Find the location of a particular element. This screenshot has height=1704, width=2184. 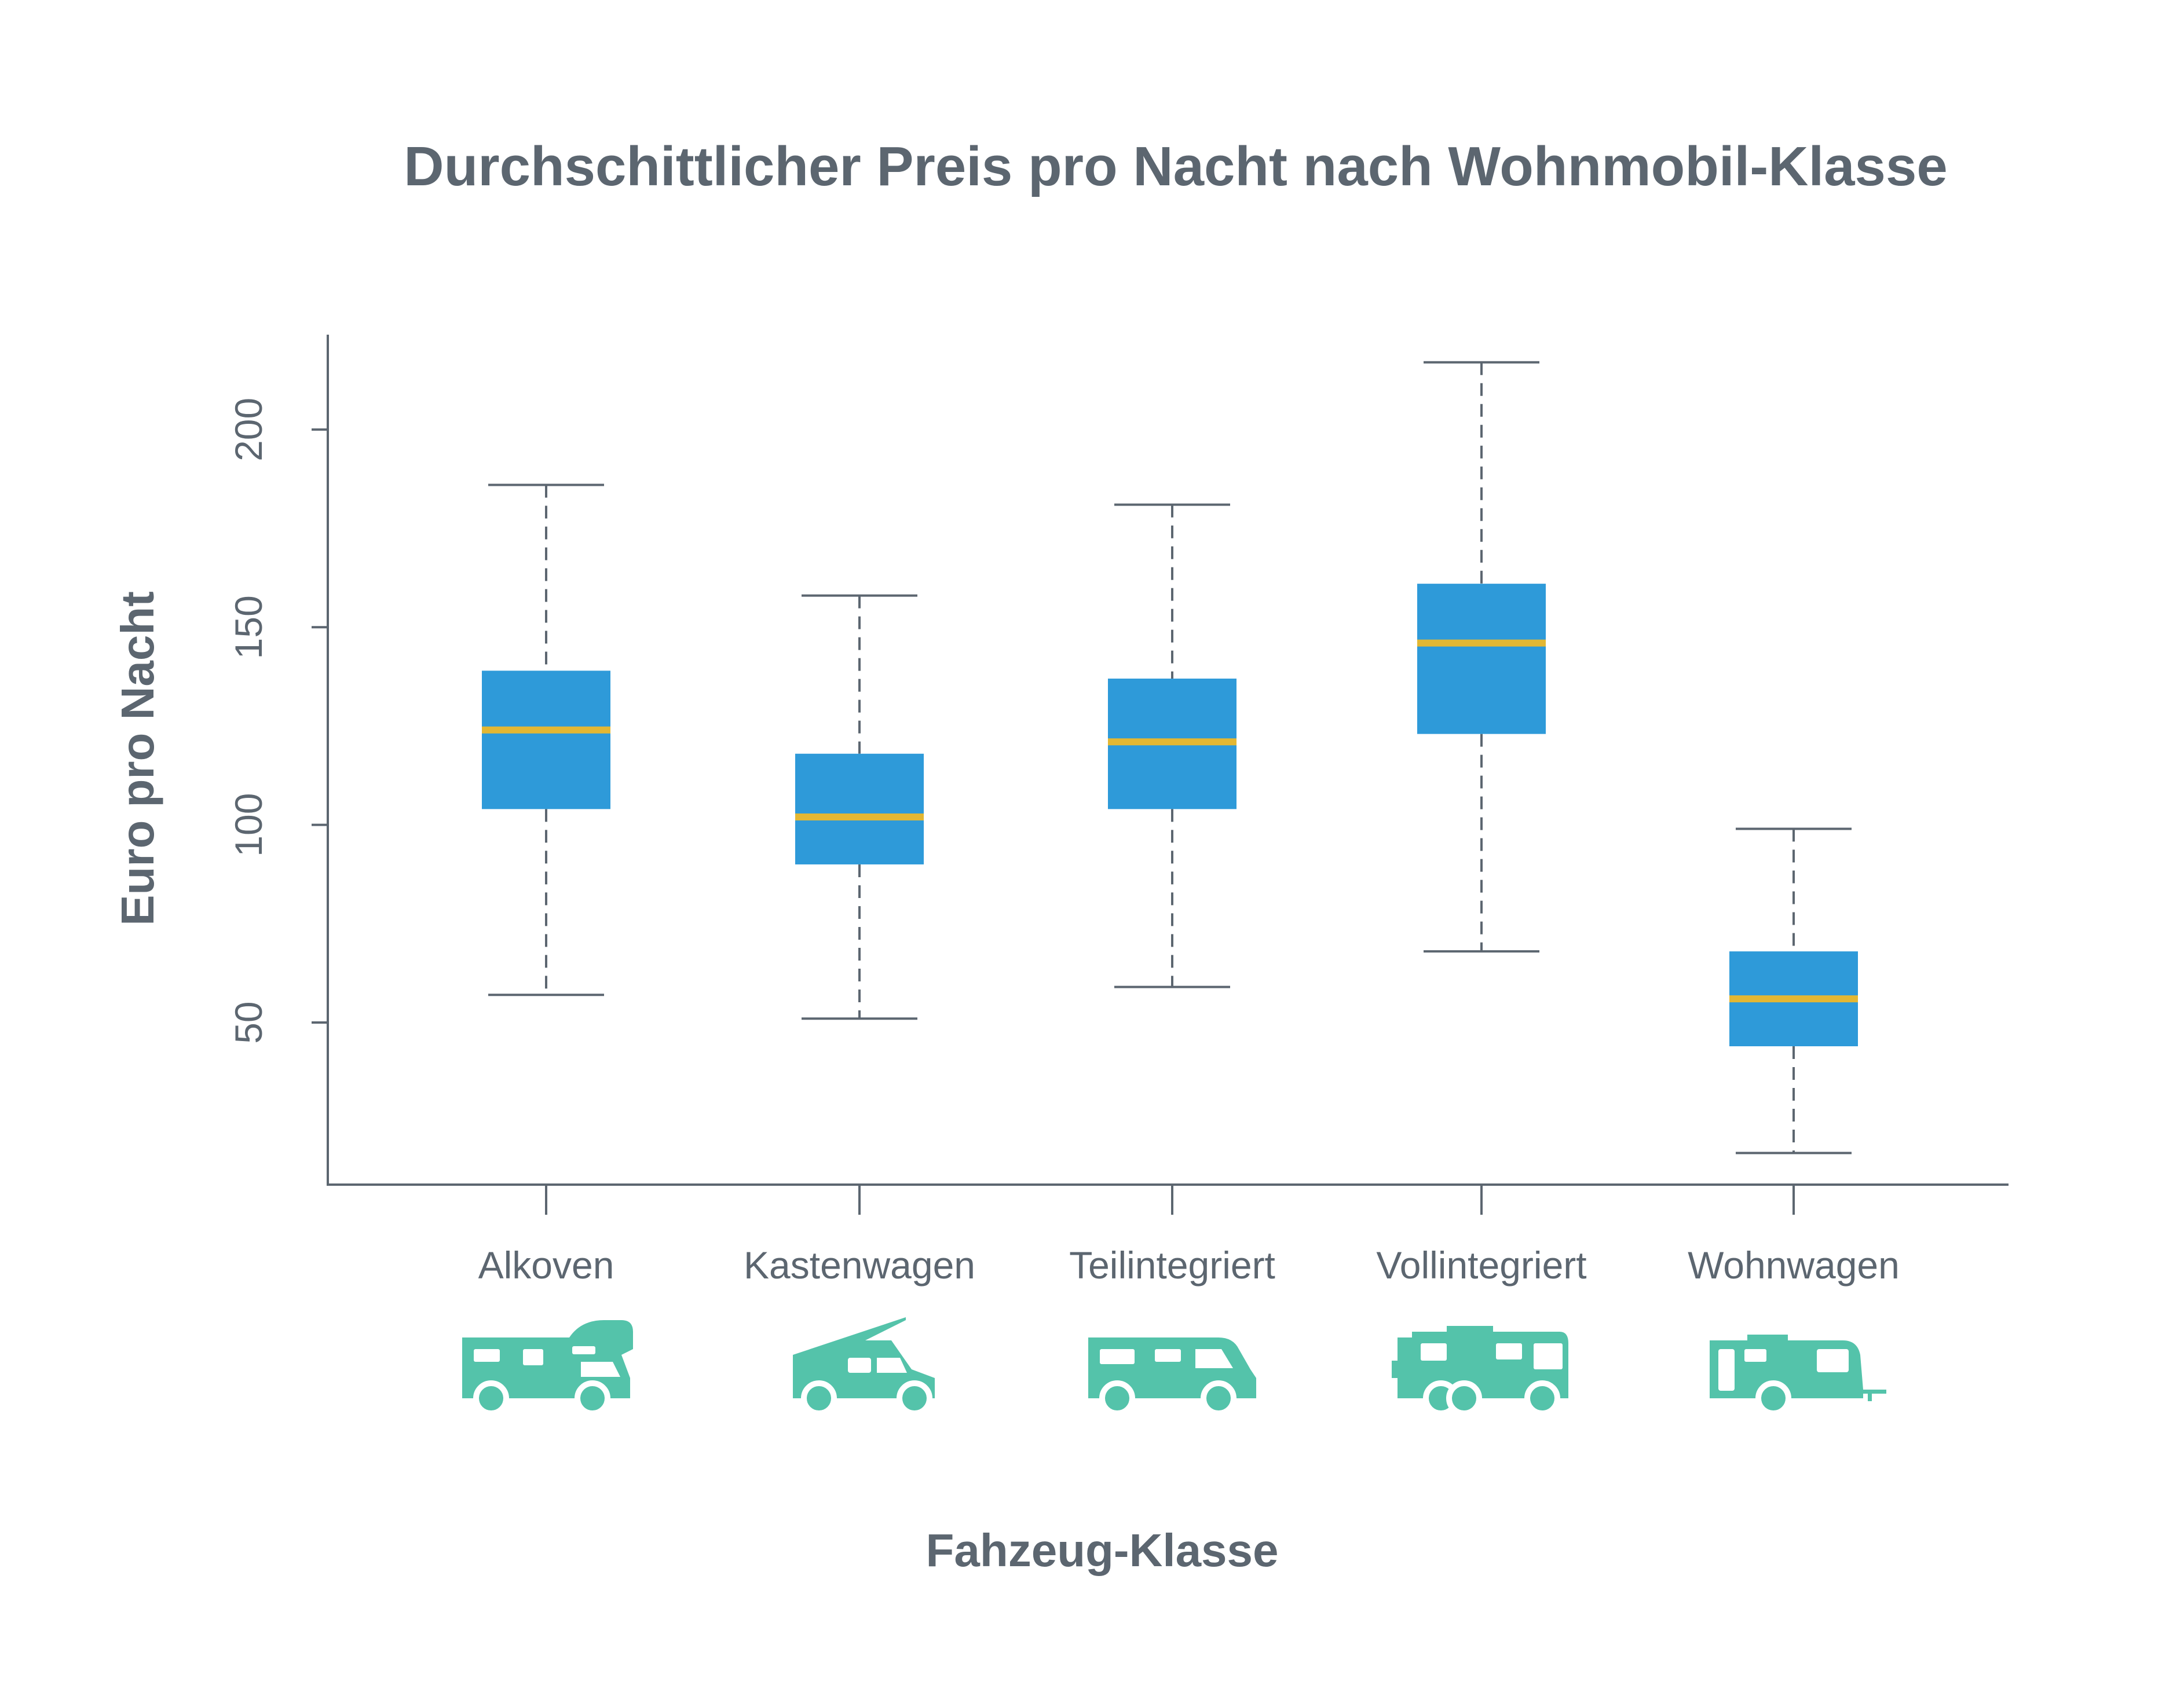

x-axis-title: Fahzeug-Klasse is located at coordinates (1101, 1550).